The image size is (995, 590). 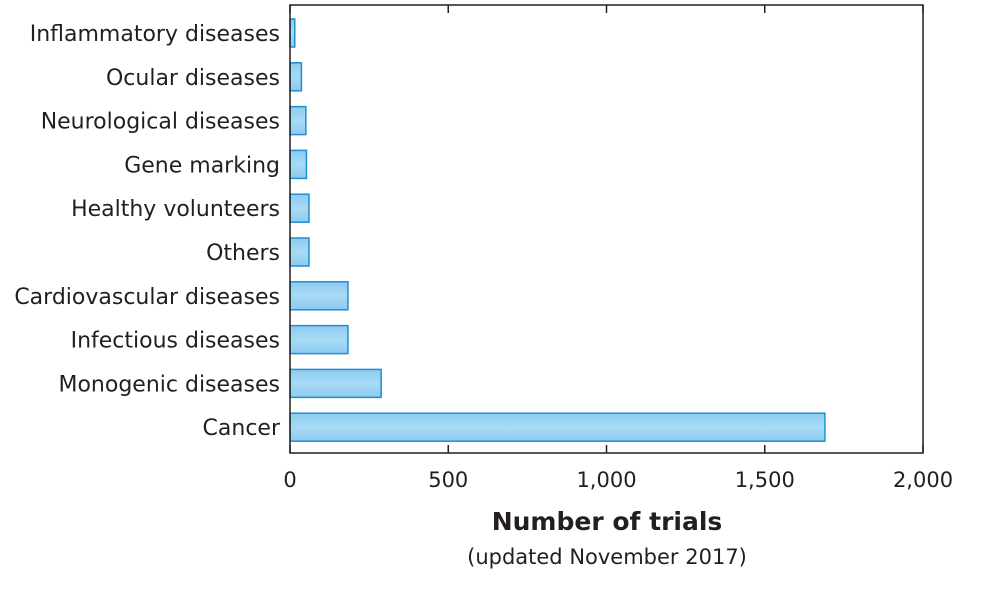 What do you see at coordinates (923, 480) in the screenshot?
I see `x-tick-label: 2,000` at bounding box center [923, 480].